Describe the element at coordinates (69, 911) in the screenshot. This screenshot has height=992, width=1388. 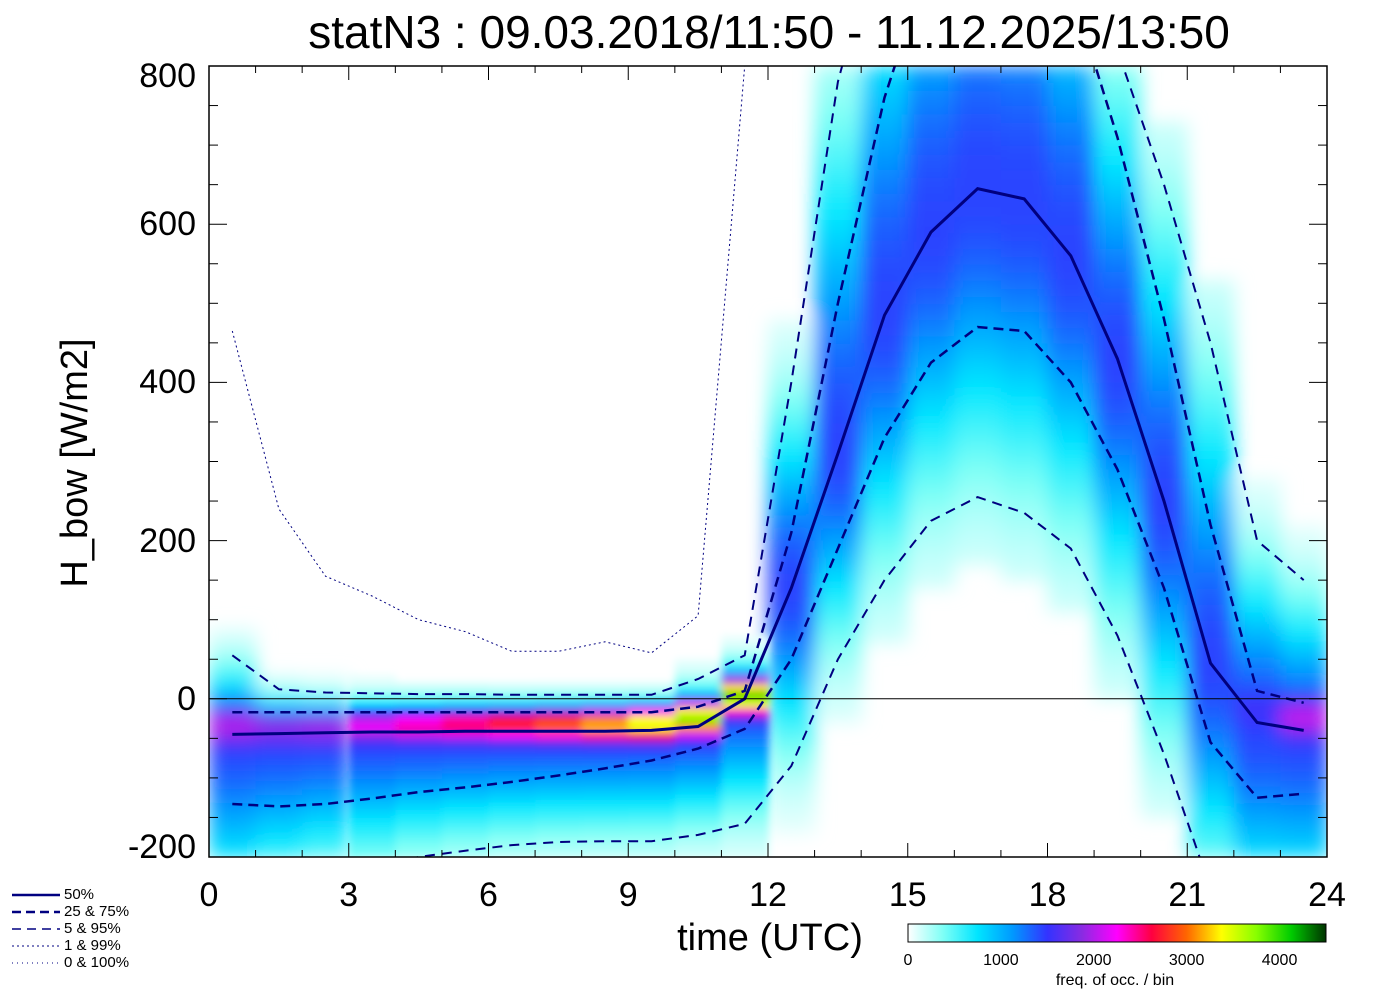
I see `legend-item-quartiles: 25 & 75%` at that location.